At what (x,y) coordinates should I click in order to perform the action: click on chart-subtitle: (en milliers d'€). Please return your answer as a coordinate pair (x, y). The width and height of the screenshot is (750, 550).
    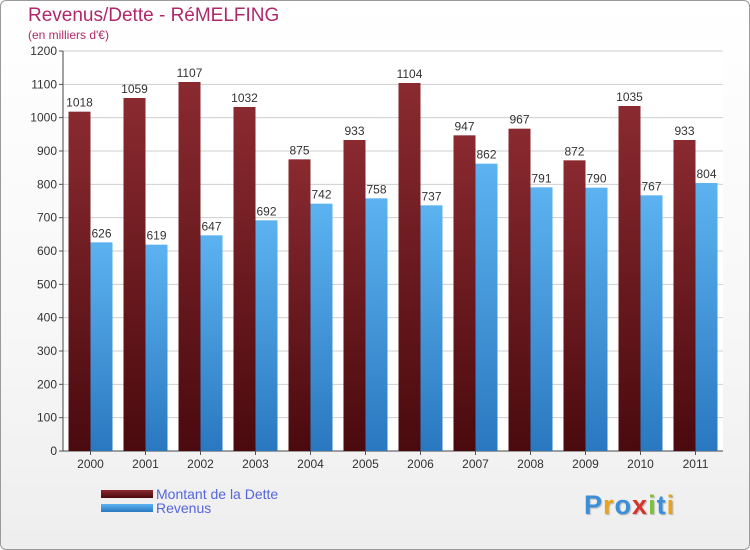
    Looking at the image, I should click on (68, 35).